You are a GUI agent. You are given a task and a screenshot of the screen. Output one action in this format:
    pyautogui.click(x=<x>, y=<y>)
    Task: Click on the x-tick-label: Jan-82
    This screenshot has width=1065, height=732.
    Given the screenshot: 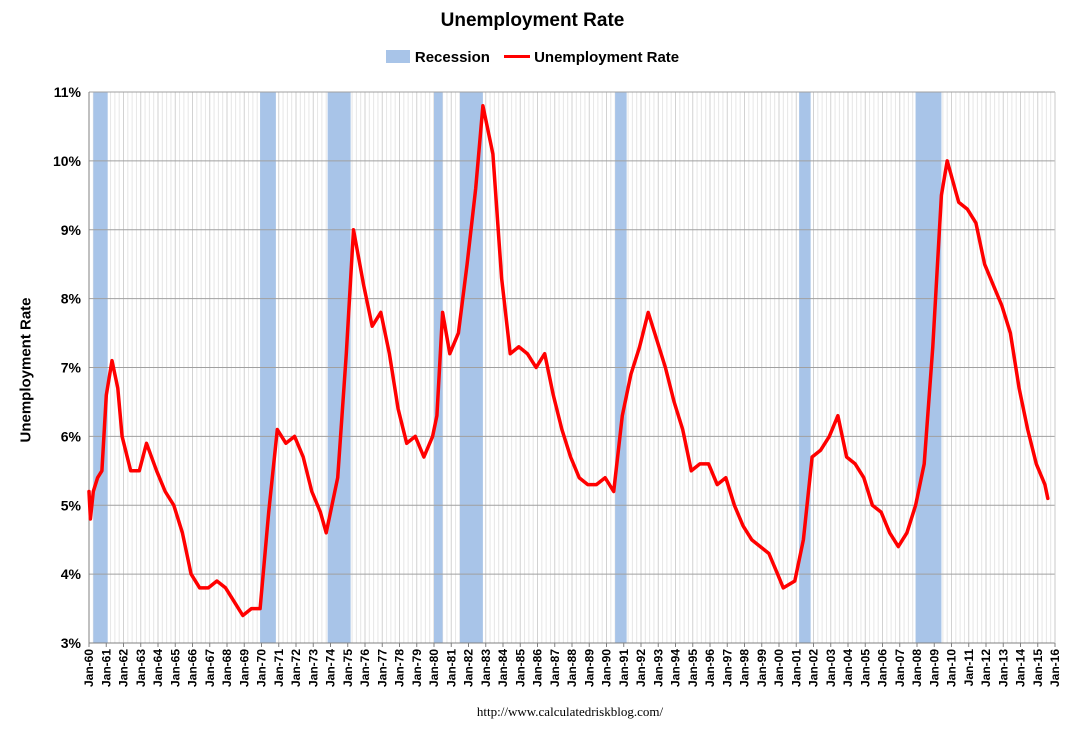 What is the action you would take?
    pyautogui.click(x=469, y=668)
    